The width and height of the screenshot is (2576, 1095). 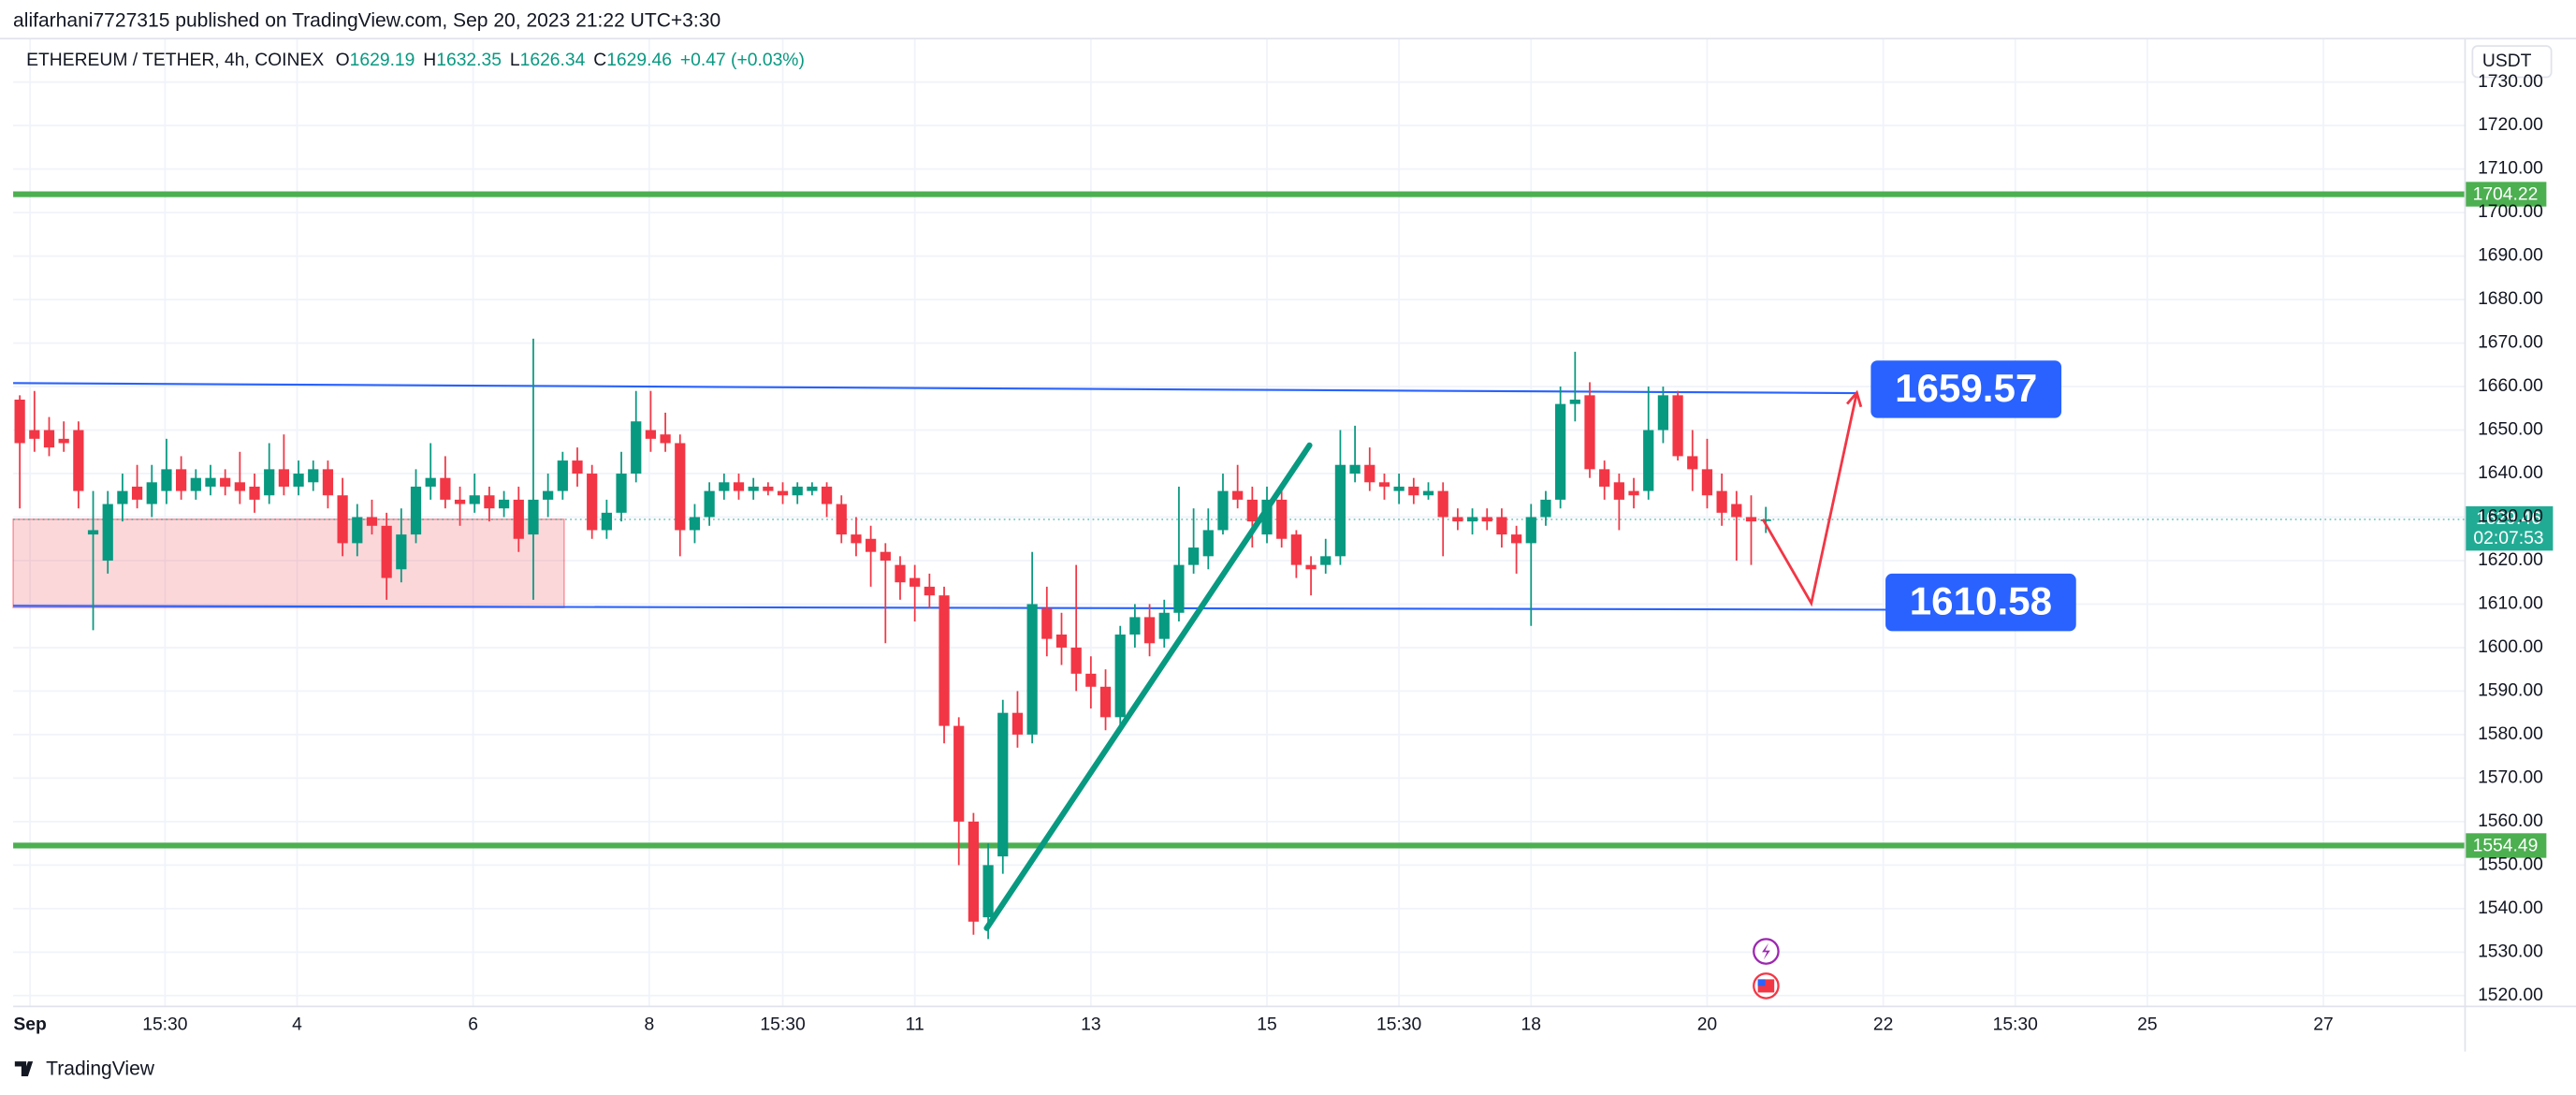 What do you see at coordinates (2510, 647) in the screenshot?
I see `y-tick-label: 1600.00` at bounding box center [2510, 647].